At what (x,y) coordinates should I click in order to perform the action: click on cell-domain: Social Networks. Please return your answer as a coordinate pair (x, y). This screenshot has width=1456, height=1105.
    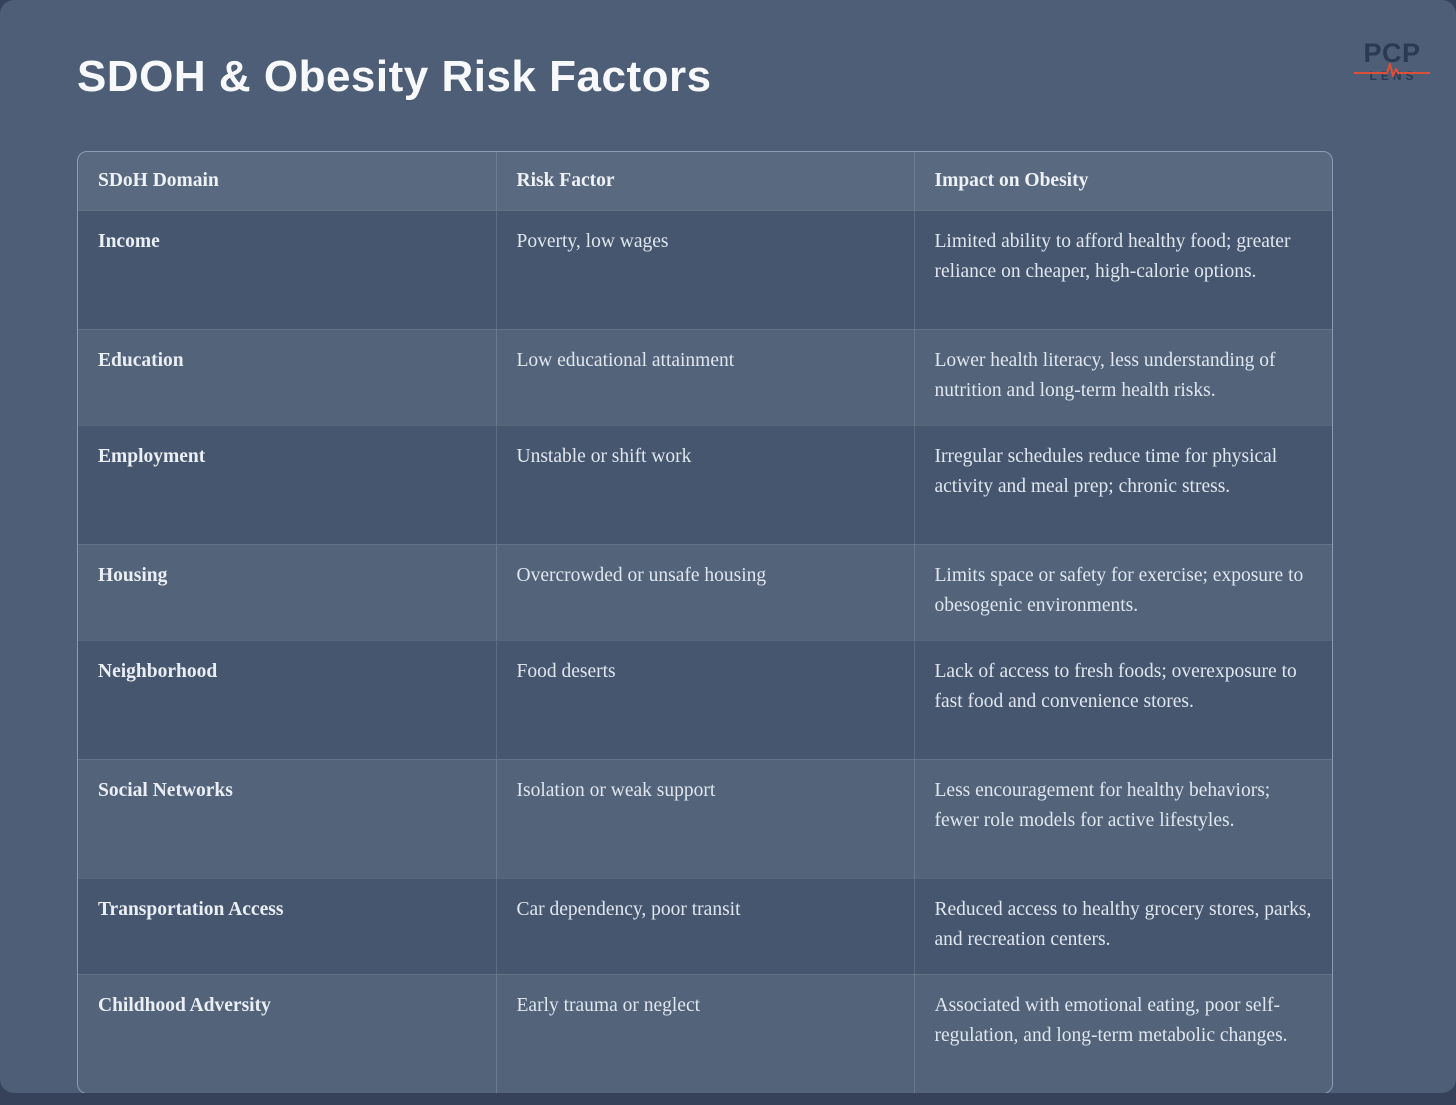
    Looking at the image, I should click on (287, 818).